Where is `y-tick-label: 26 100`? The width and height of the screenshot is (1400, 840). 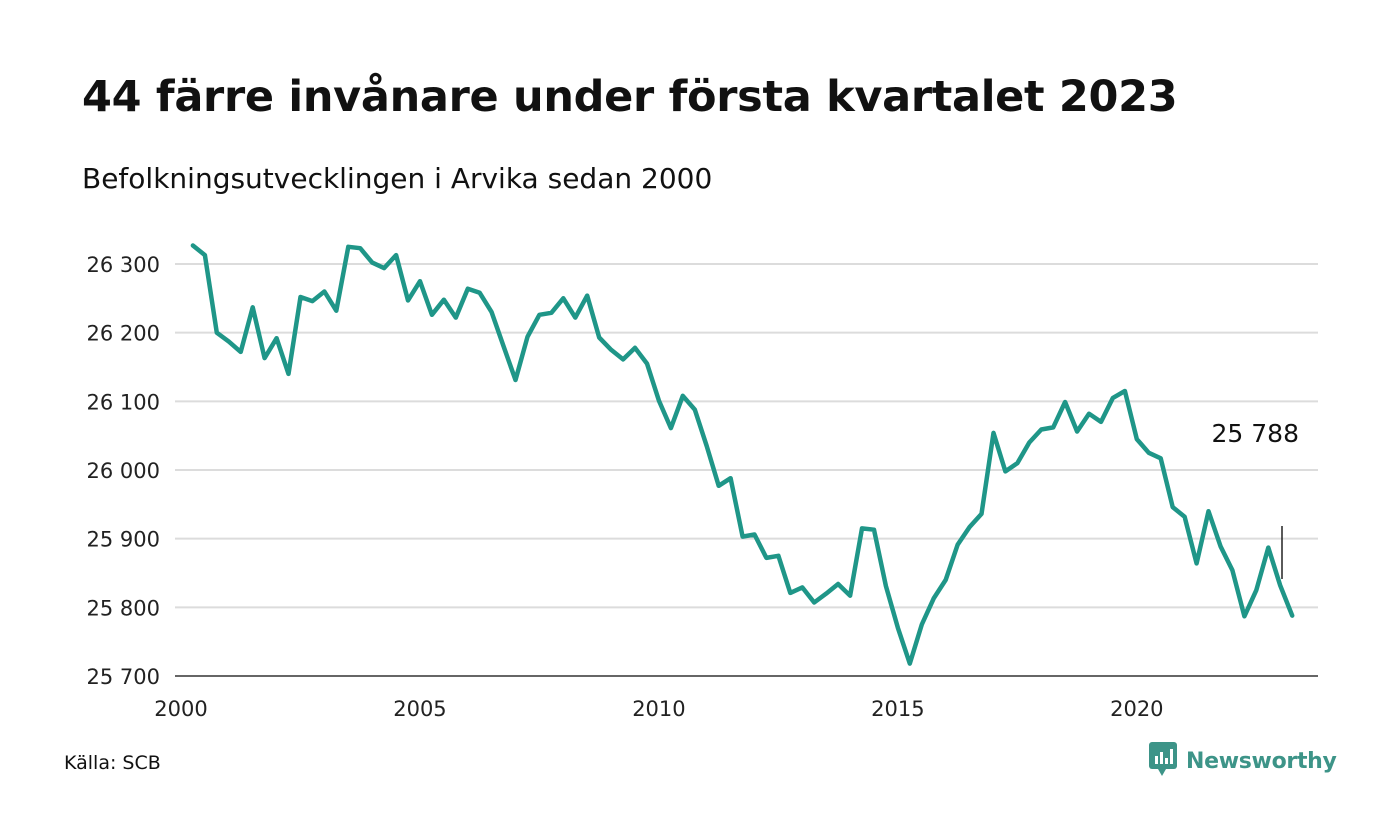 y-tick-label: 26 100 is located at coordinates (123, 402).